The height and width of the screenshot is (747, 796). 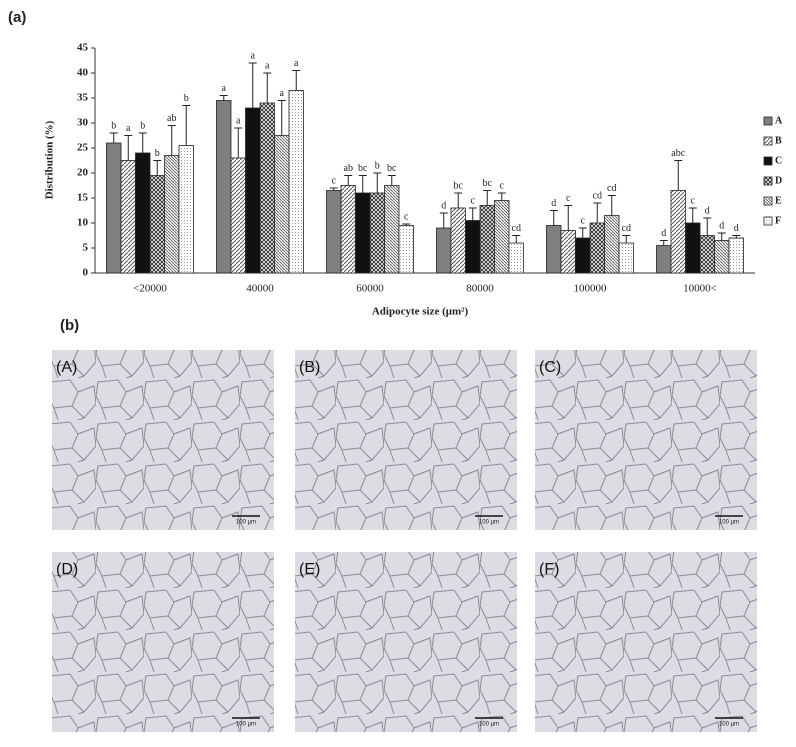 I want to click on panel-label: (a), so click(x=17, y=17).